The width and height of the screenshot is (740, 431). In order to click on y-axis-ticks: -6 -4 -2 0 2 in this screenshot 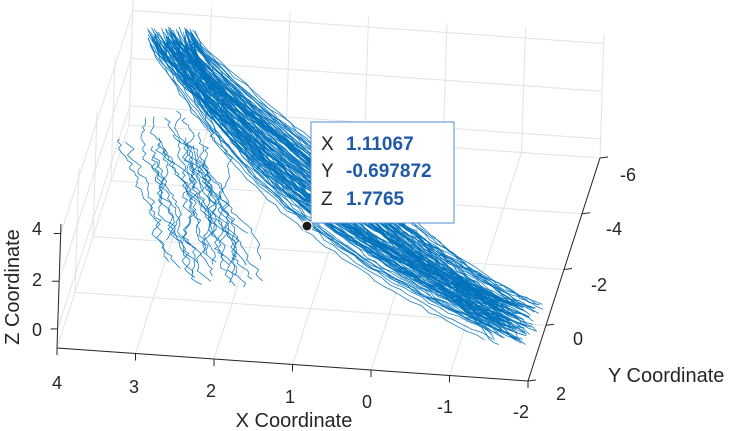, I will do `click(596, 284)`.